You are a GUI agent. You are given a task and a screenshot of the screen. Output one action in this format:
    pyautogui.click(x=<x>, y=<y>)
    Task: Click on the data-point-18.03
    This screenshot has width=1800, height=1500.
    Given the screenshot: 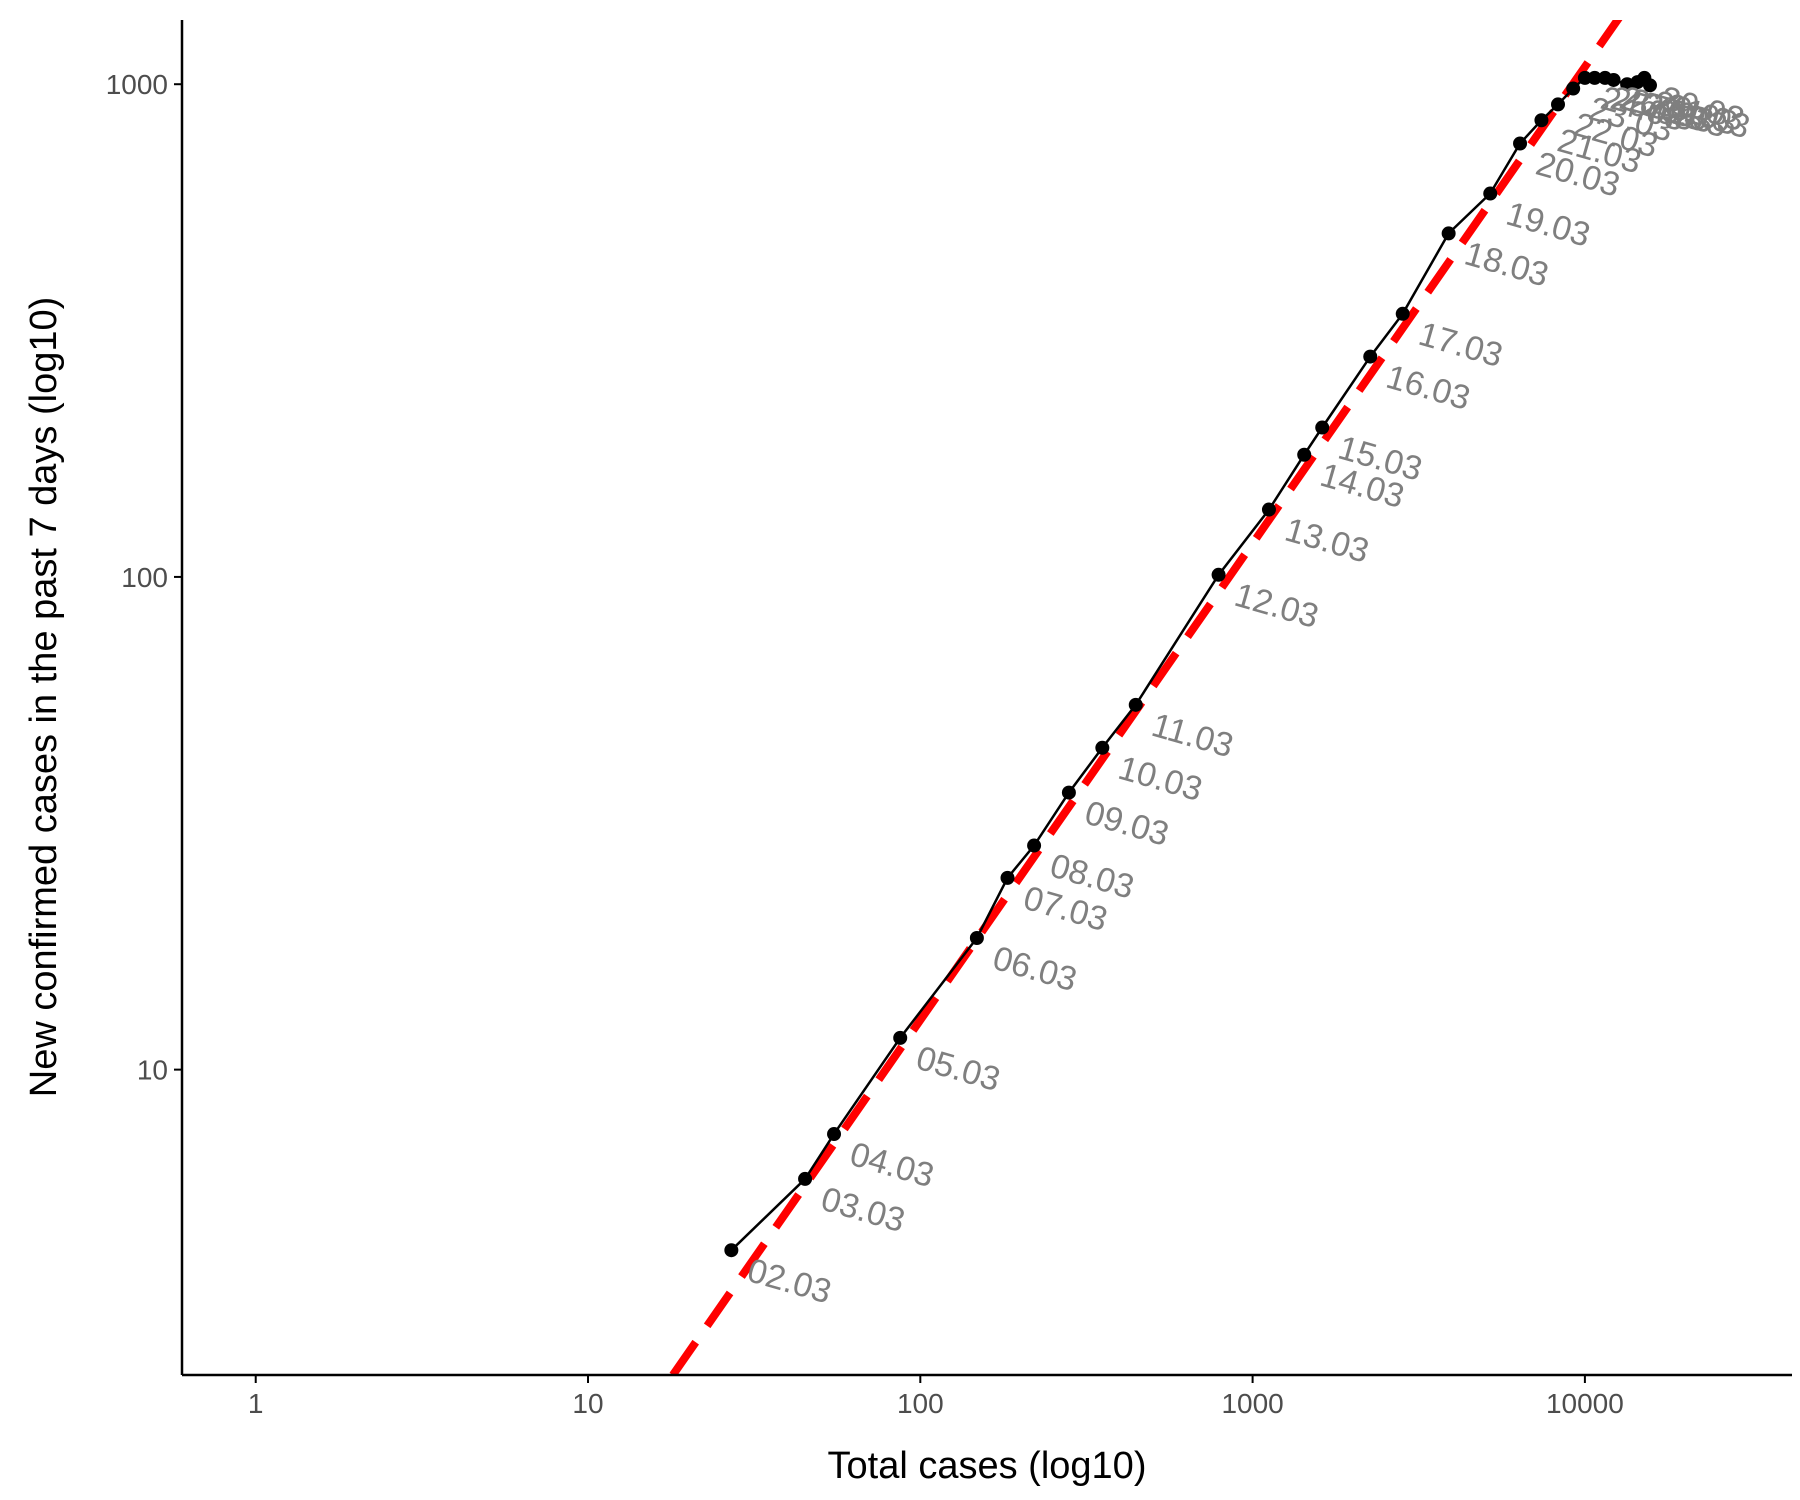 What is the action you would take?
    pyautogui.click(x=1448, y=233)
    